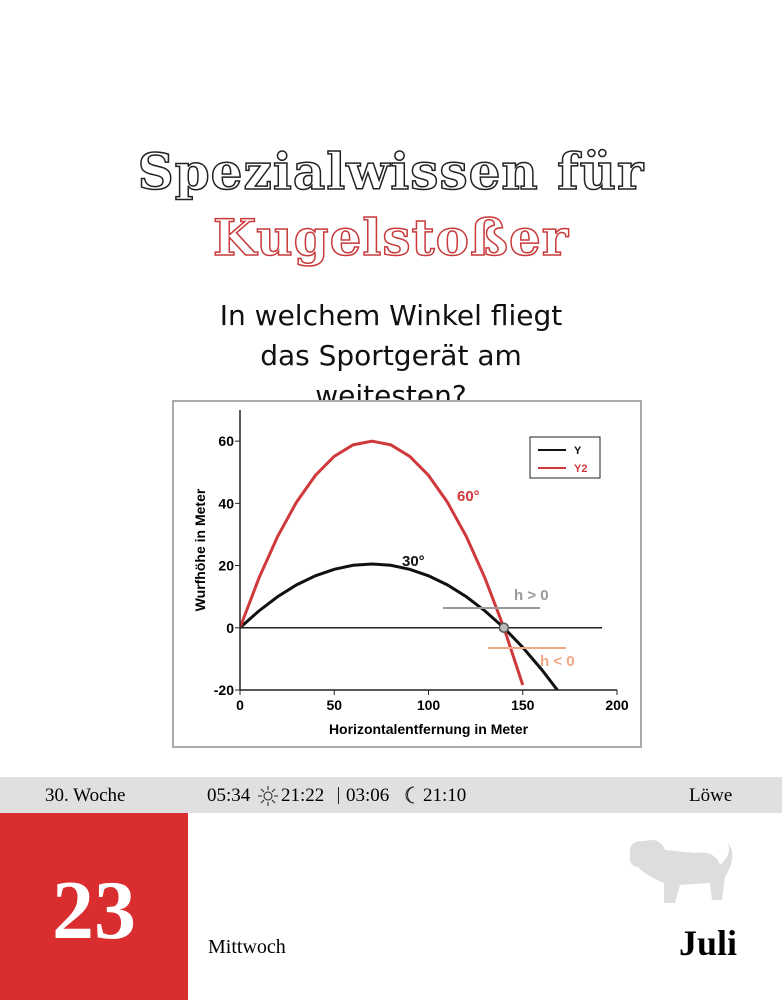 Image resolution: width=782 pixels, height=1000 pixels. Describe the element at coordinates (200, 549) in the screenshot. I see `y-axis-label: Wurfhöhe in Meter` at that location.